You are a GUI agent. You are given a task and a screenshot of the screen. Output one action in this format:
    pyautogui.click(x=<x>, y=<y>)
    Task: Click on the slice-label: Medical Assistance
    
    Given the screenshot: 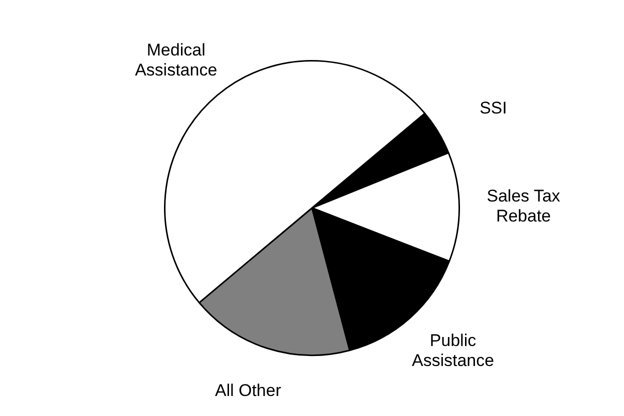 What is the action you would take?
    pyautogui.click(x=176, y=60)
    